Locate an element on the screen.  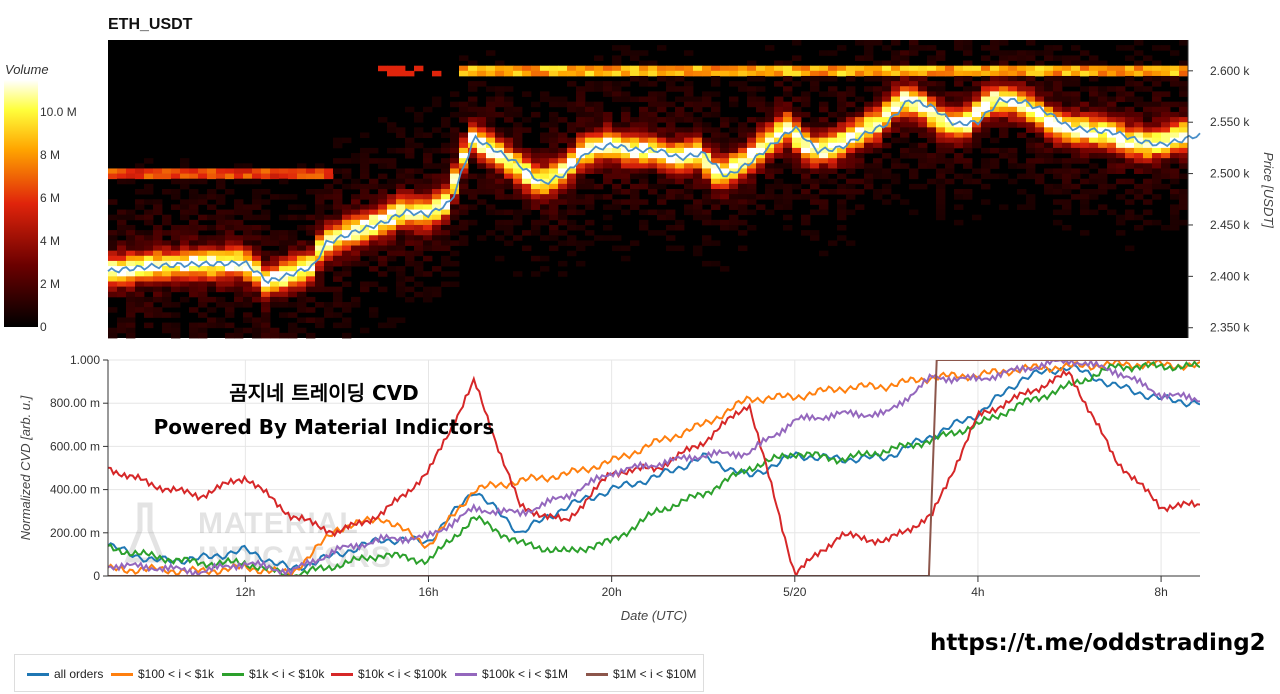
cvd-y-tick-label: 0 is located at coordinates (96, 576).